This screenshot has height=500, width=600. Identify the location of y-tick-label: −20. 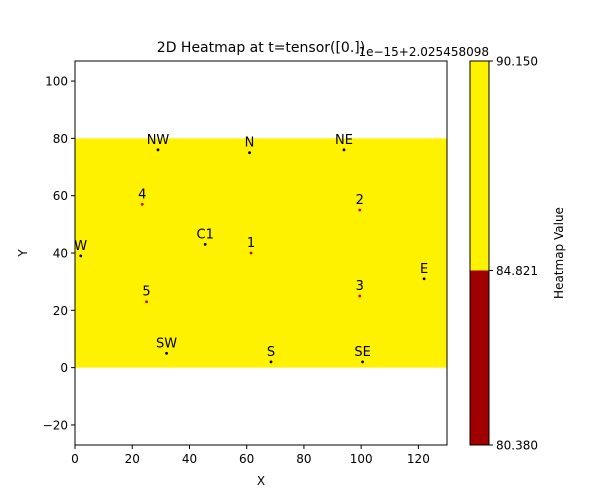
(55, 425).